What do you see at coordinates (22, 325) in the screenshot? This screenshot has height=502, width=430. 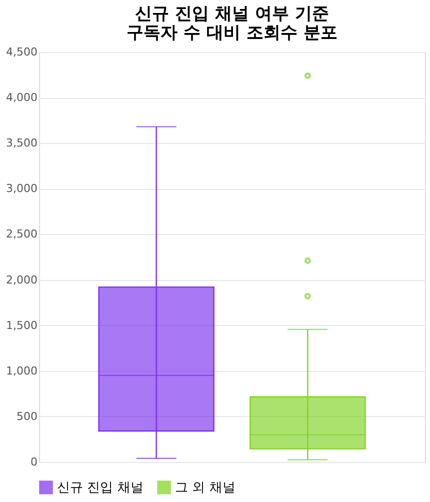 I see `y-tick-label: 1,500` at bounding box center [22, 325].